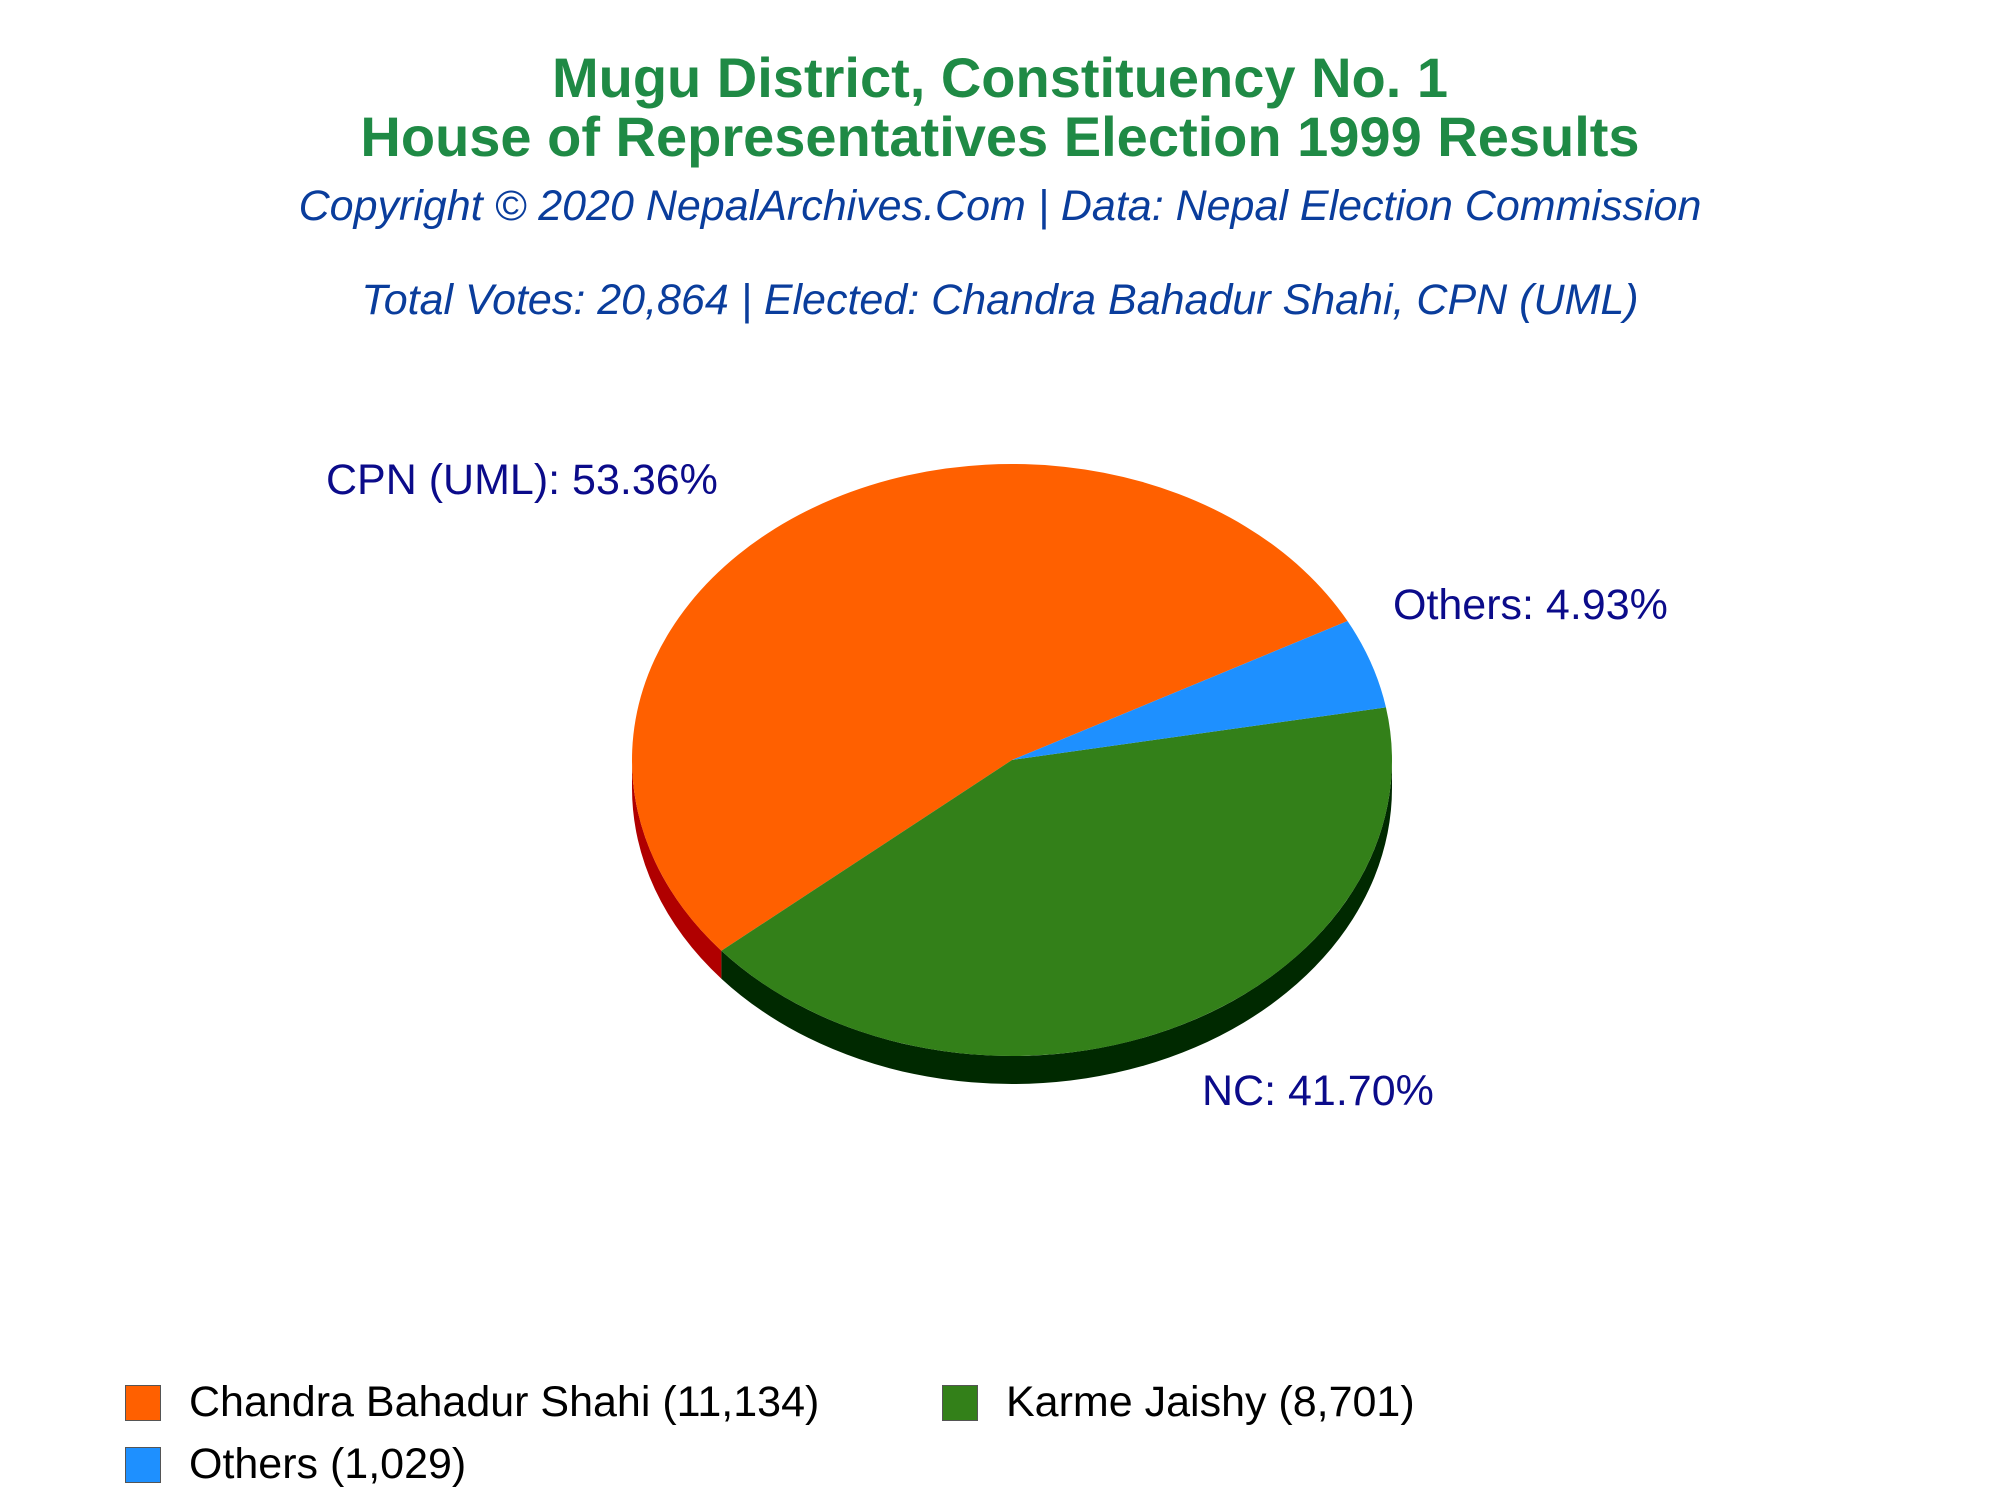 The image size is (2000, 1500). What do you see at coordinates (328, 1464) in the screenshot?
I see `legend-label: Others (1,029)` at bounding box center [328, 1464].